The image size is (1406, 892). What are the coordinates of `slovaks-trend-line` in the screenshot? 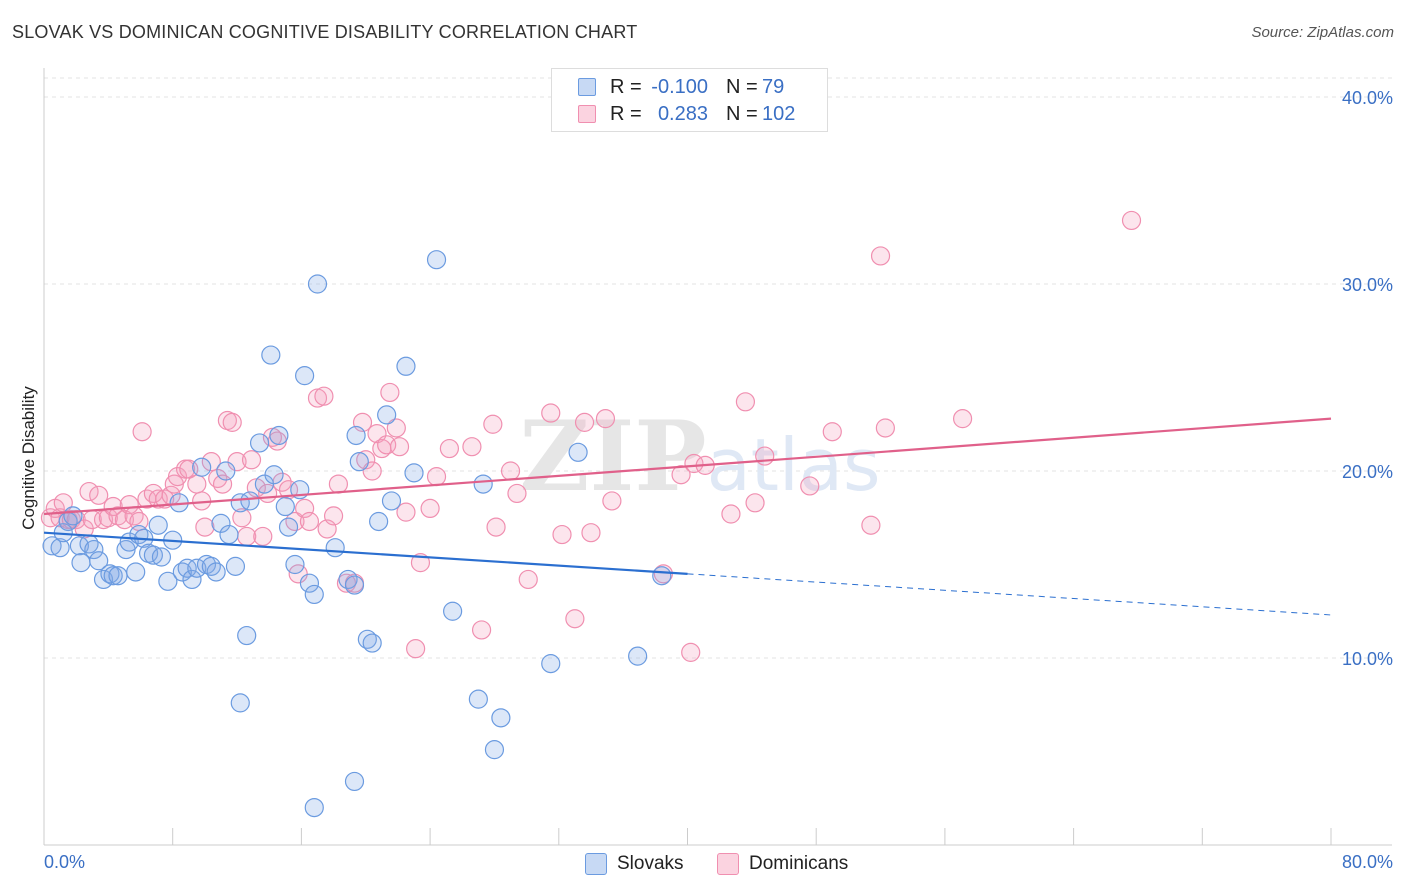 It's located at (365, 553).